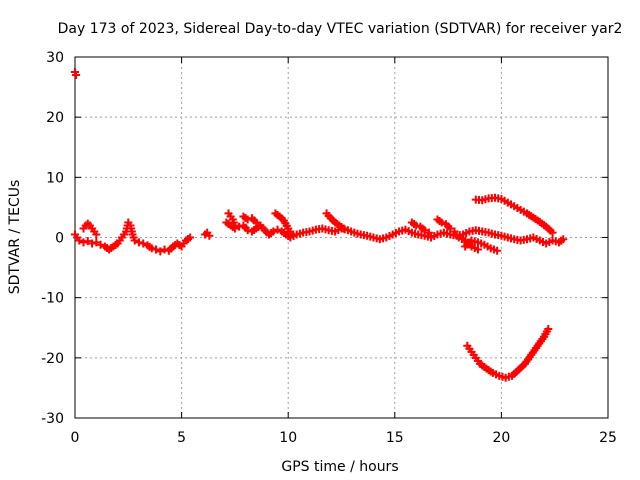 The width and height of the screenshot is (640, 480). Describe the element at coordinates (181, 438) in the screenshot. I see `x-tick-label: 5` at that location.